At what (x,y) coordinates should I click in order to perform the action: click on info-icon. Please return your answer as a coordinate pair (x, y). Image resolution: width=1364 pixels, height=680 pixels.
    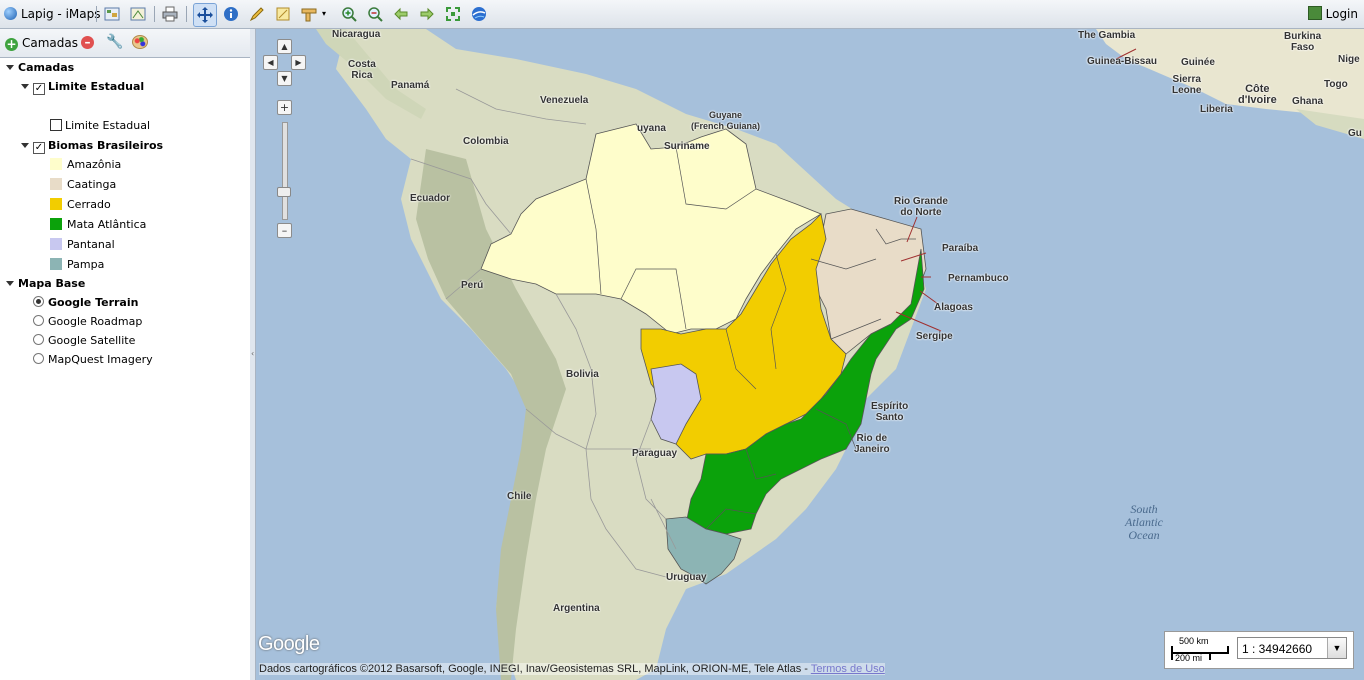
    Looking at the image, I should click on (231, 14).